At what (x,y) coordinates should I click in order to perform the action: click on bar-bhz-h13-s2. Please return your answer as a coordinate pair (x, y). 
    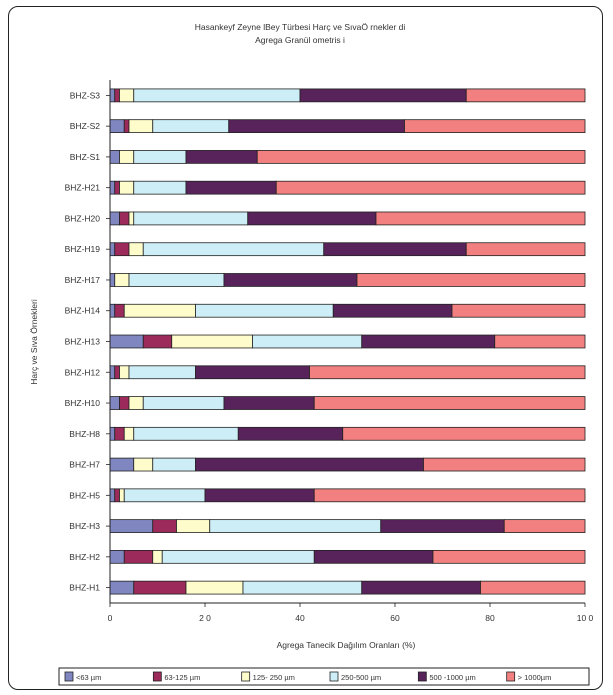
    Looking at the image, I should click on (212, 341).